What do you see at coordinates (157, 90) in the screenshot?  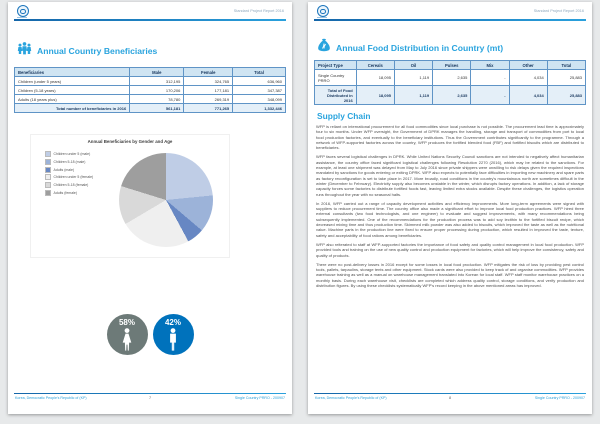 I see `cell: 170,206` at bounding box center [157, 90].